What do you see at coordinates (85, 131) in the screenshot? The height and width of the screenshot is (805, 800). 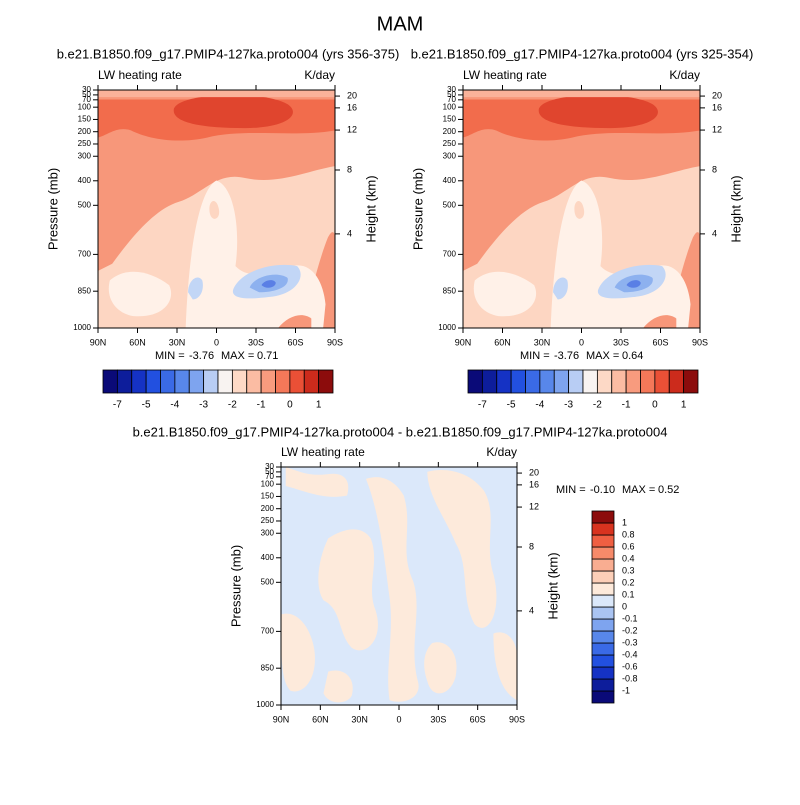 I see `y-tick-label: 200` at bounding box center [85, 131].